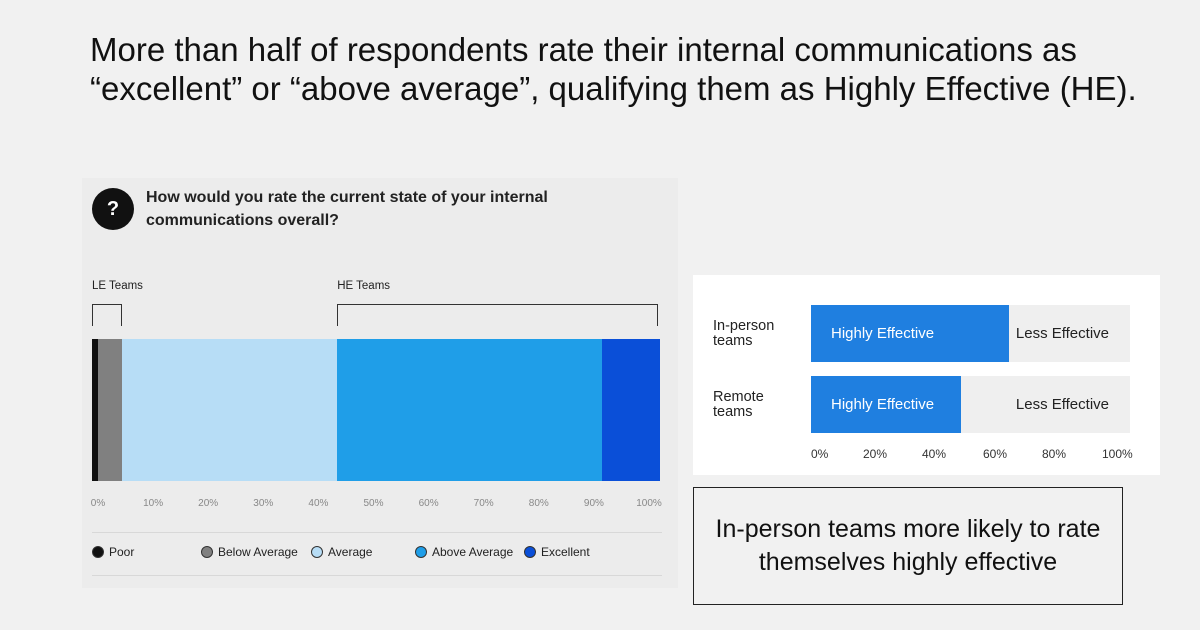 This screenshot has width=1200, height=630. I want to click on legend-item: Above Average, so click(464, 552).